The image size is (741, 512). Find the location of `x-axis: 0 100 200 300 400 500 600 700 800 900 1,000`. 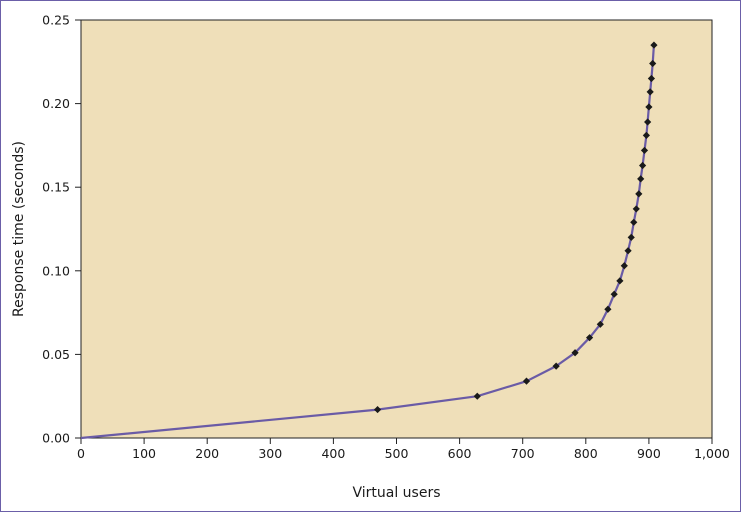

x-axis: 0 100 200 300 400 500 600 700 800 900 1,000 is located at coordinates (403, 449).